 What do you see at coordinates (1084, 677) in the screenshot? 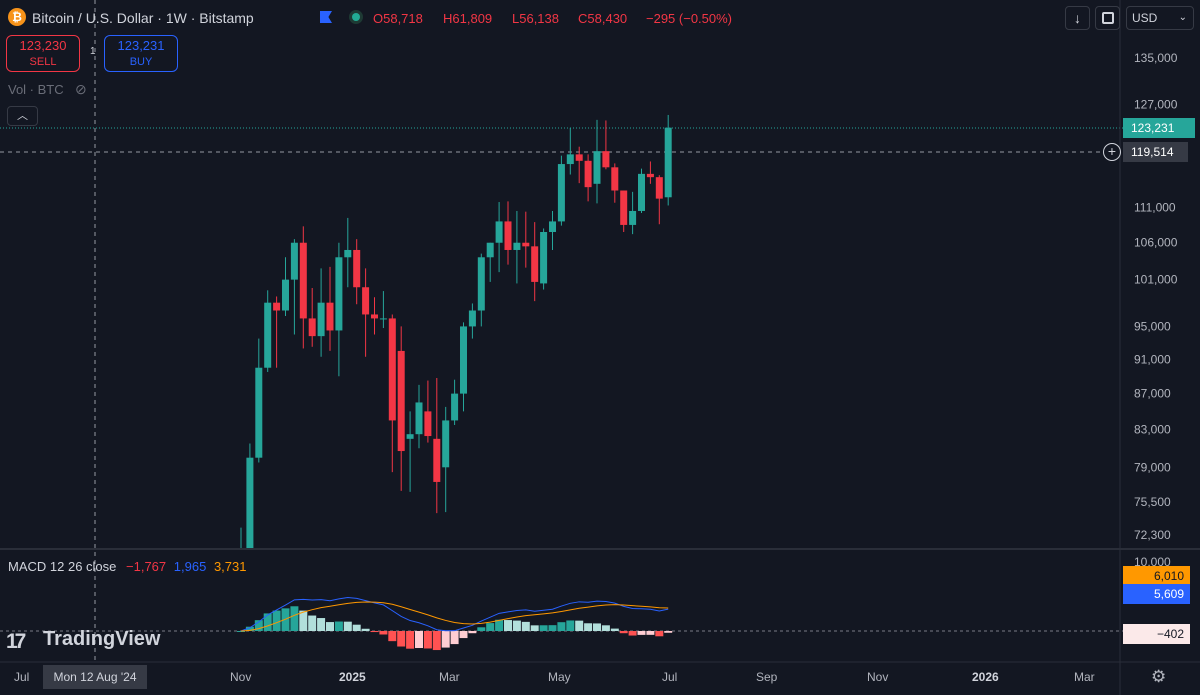
I see `time-label: Mar` at bounding box center [1084, 677].